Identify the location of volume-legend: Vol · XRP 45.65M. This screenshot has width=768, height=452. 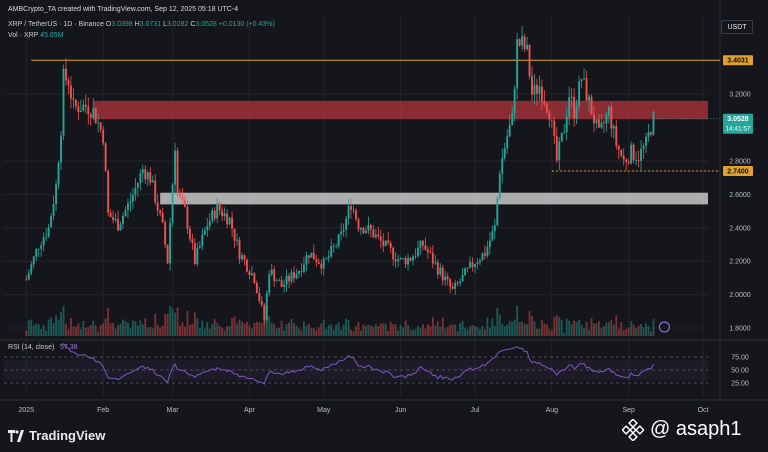
(36, 35).